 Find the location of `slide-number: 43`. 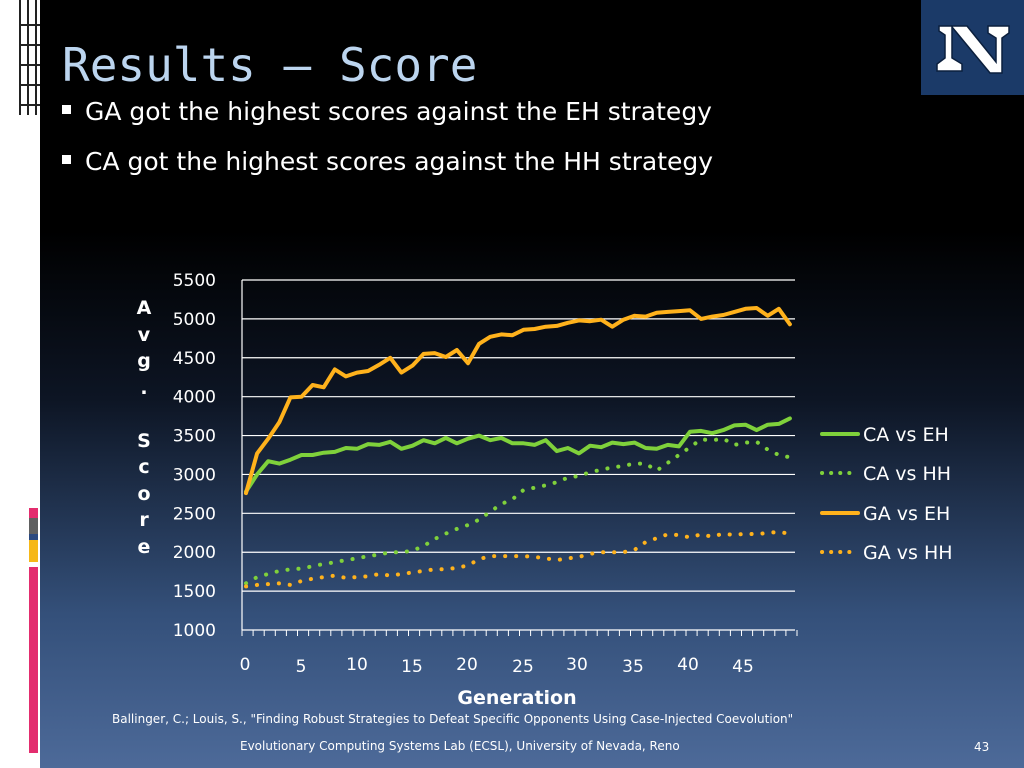

slide-number: 43 is located at coordinates (982, 747).